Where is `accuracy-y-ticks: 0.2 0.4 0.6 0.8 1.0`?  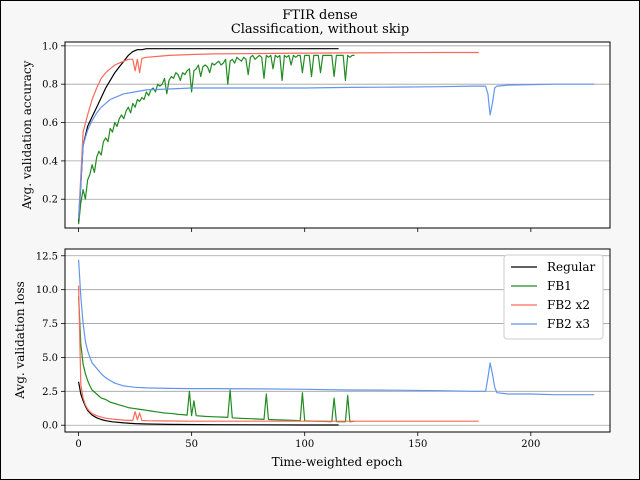 accuracy-y-ticks: 0.2 0.4 0.6 0.8 1.0 is located at coordinates (53, 123).